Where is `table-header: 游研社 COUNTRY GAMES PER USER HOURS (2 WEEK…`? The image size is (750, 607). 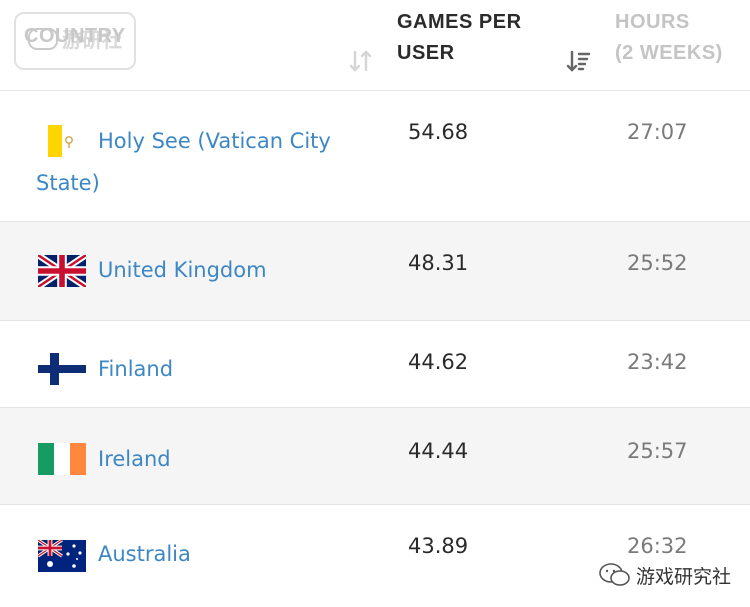 table-header: 游研社 COUNTRY GAMES PER USER HOURS (2 WEEK… is located at coordinates (375, 45).